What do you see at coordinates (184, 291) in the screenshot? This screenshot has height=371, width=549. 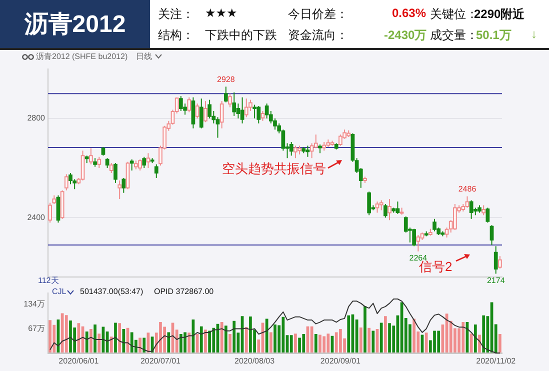 I see `annotation: OPID 372867.00` at bounding box center [184, 291].